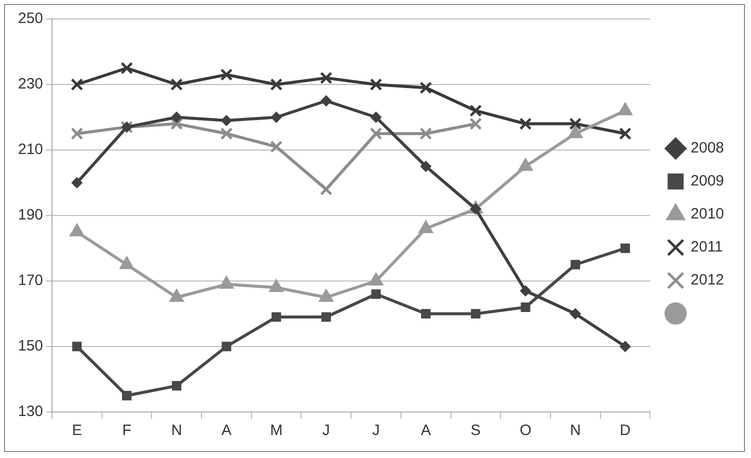  I want to click on y-tick-label: 230, so click(31, 84).